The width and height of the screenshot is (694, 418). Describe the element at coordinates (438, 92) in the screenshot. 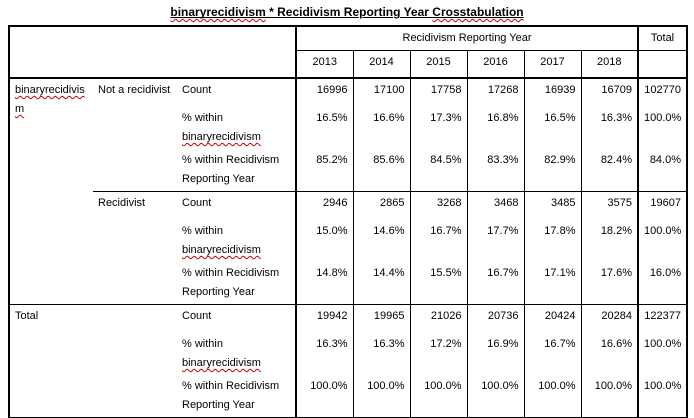

I see `data-cell: 17758` at that location.